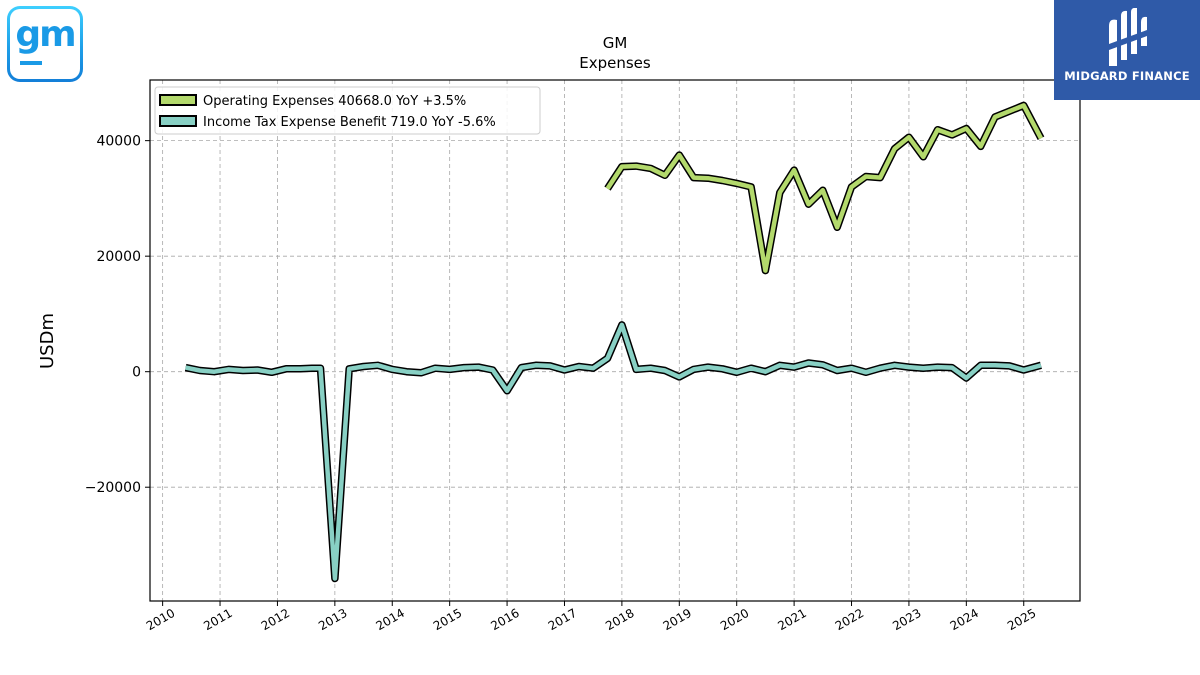  Describe the element at coordinates (332, 619) in the screenshot. I see `x-tick-label: 2013` at that location.